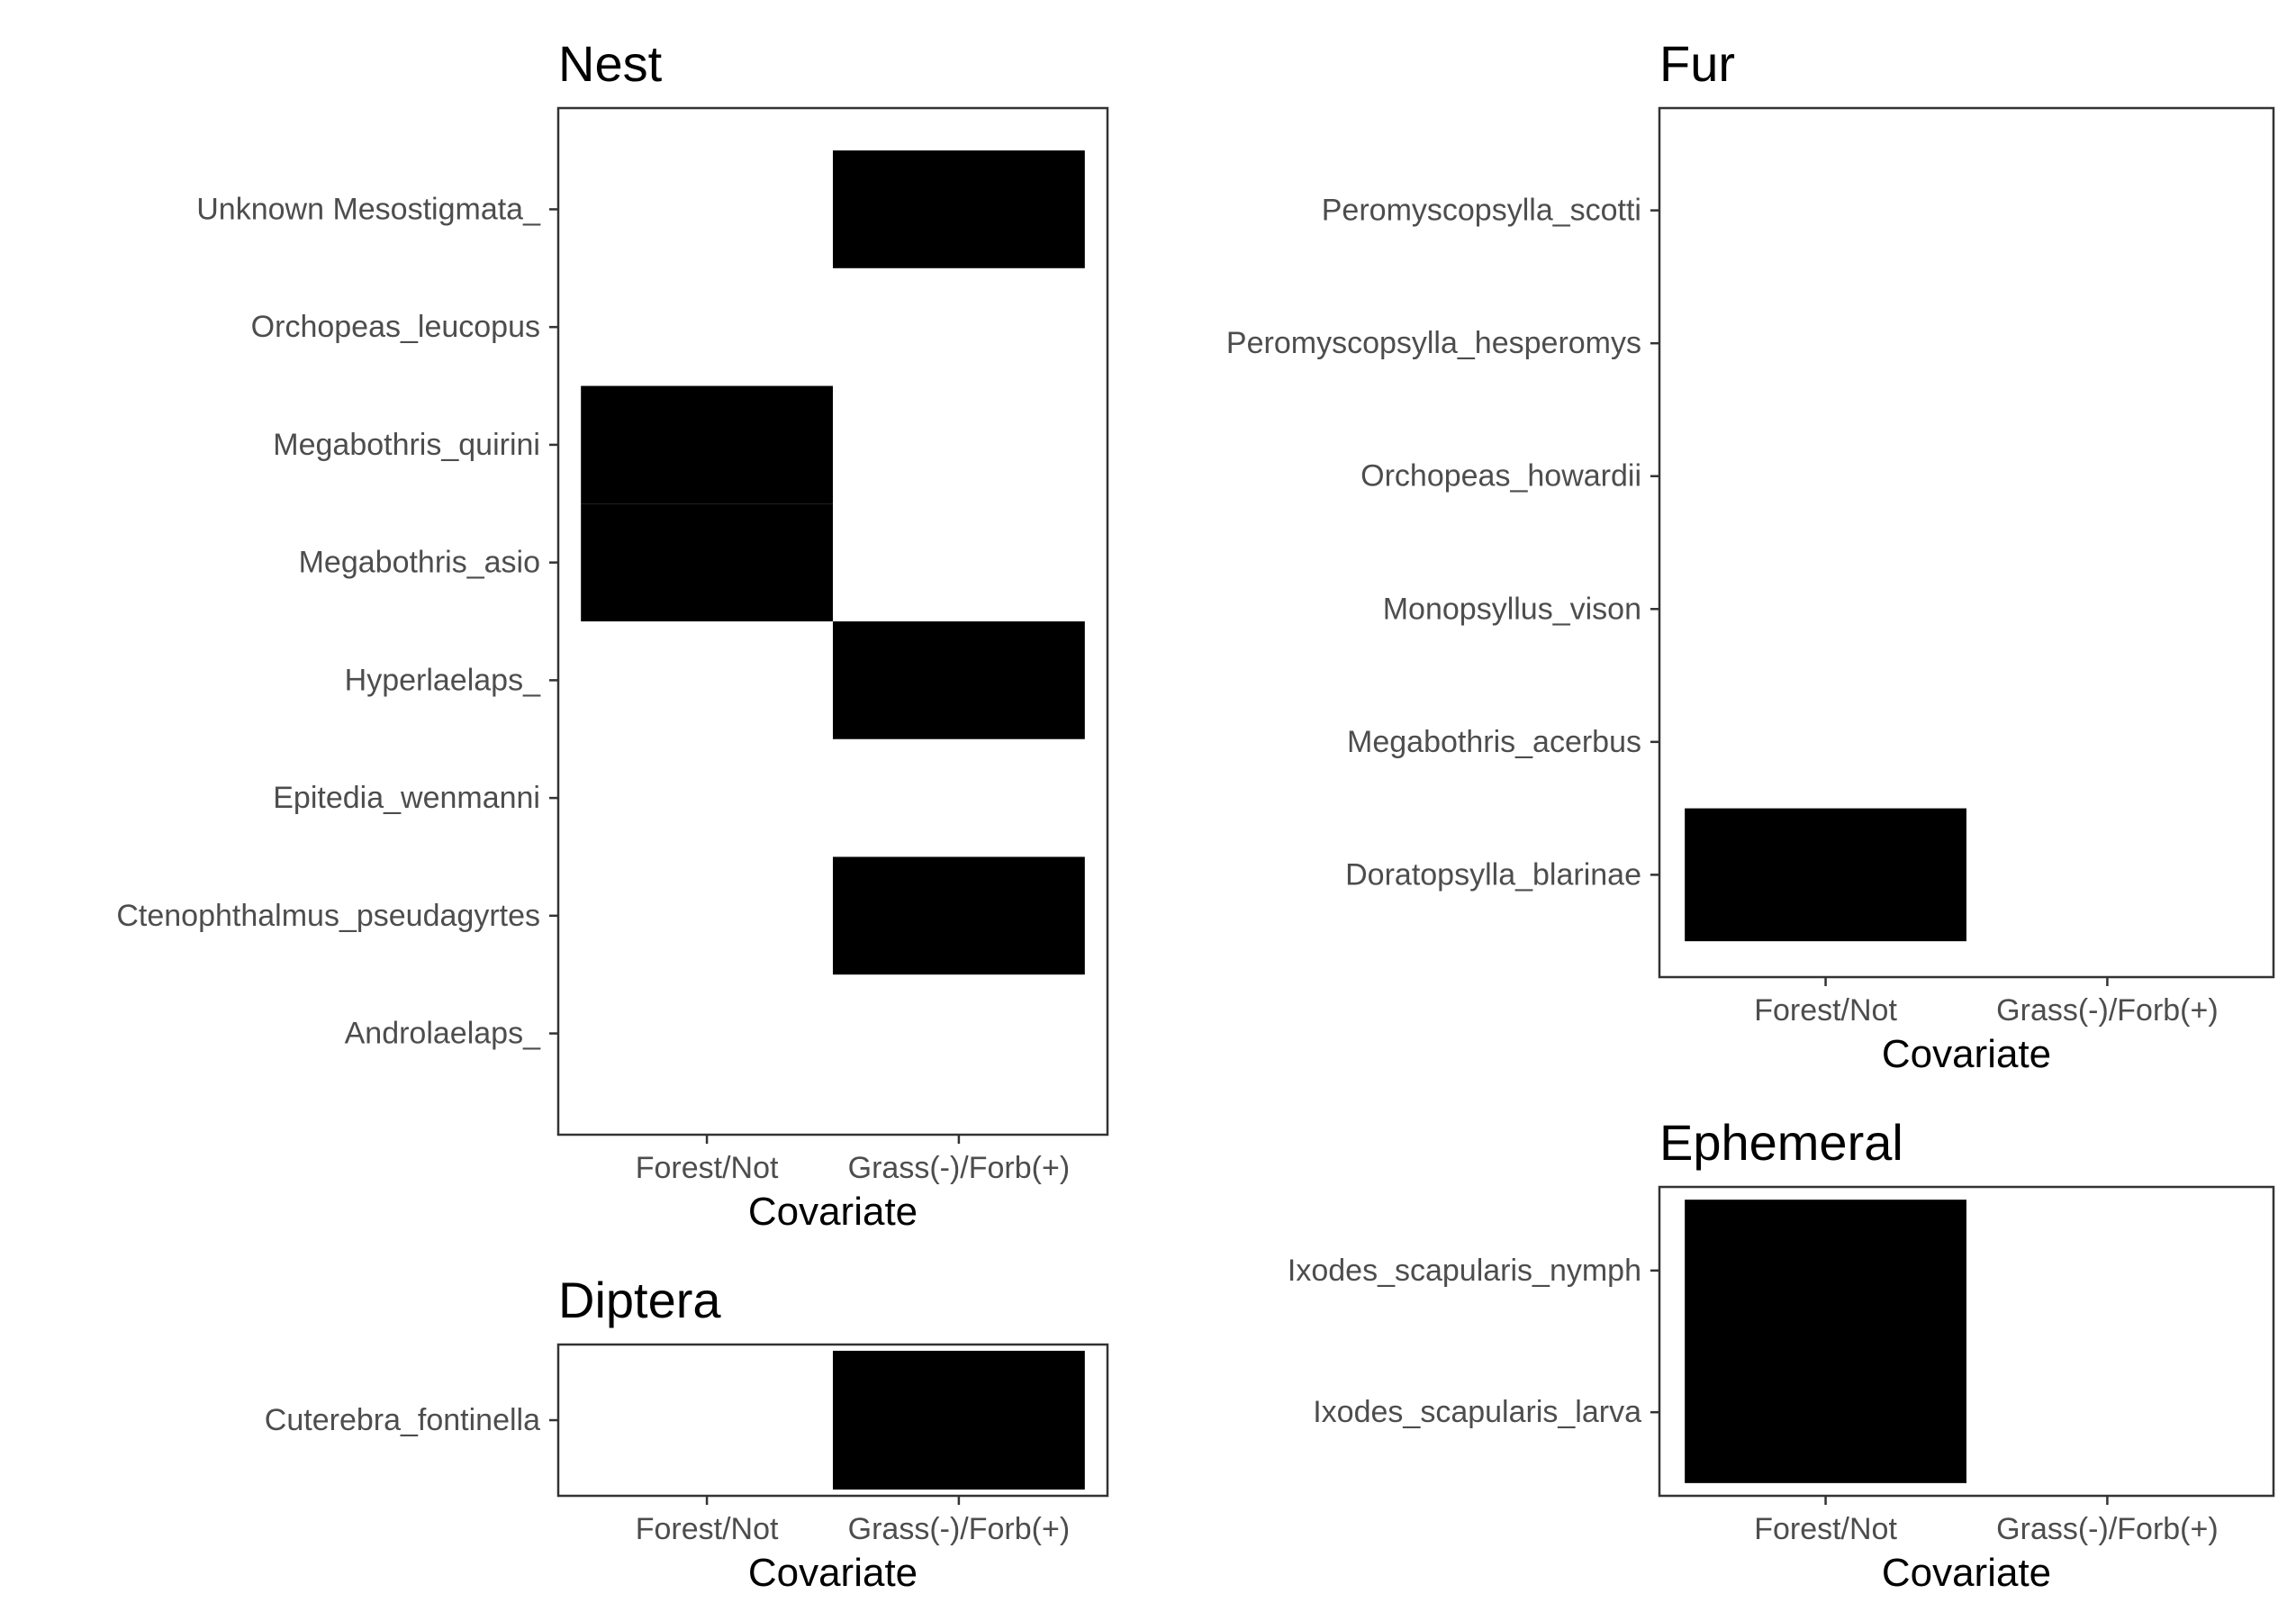  I want to click on ephemeral-xtick-label-forest-not: Forest/Not, so click(1825, 1529).